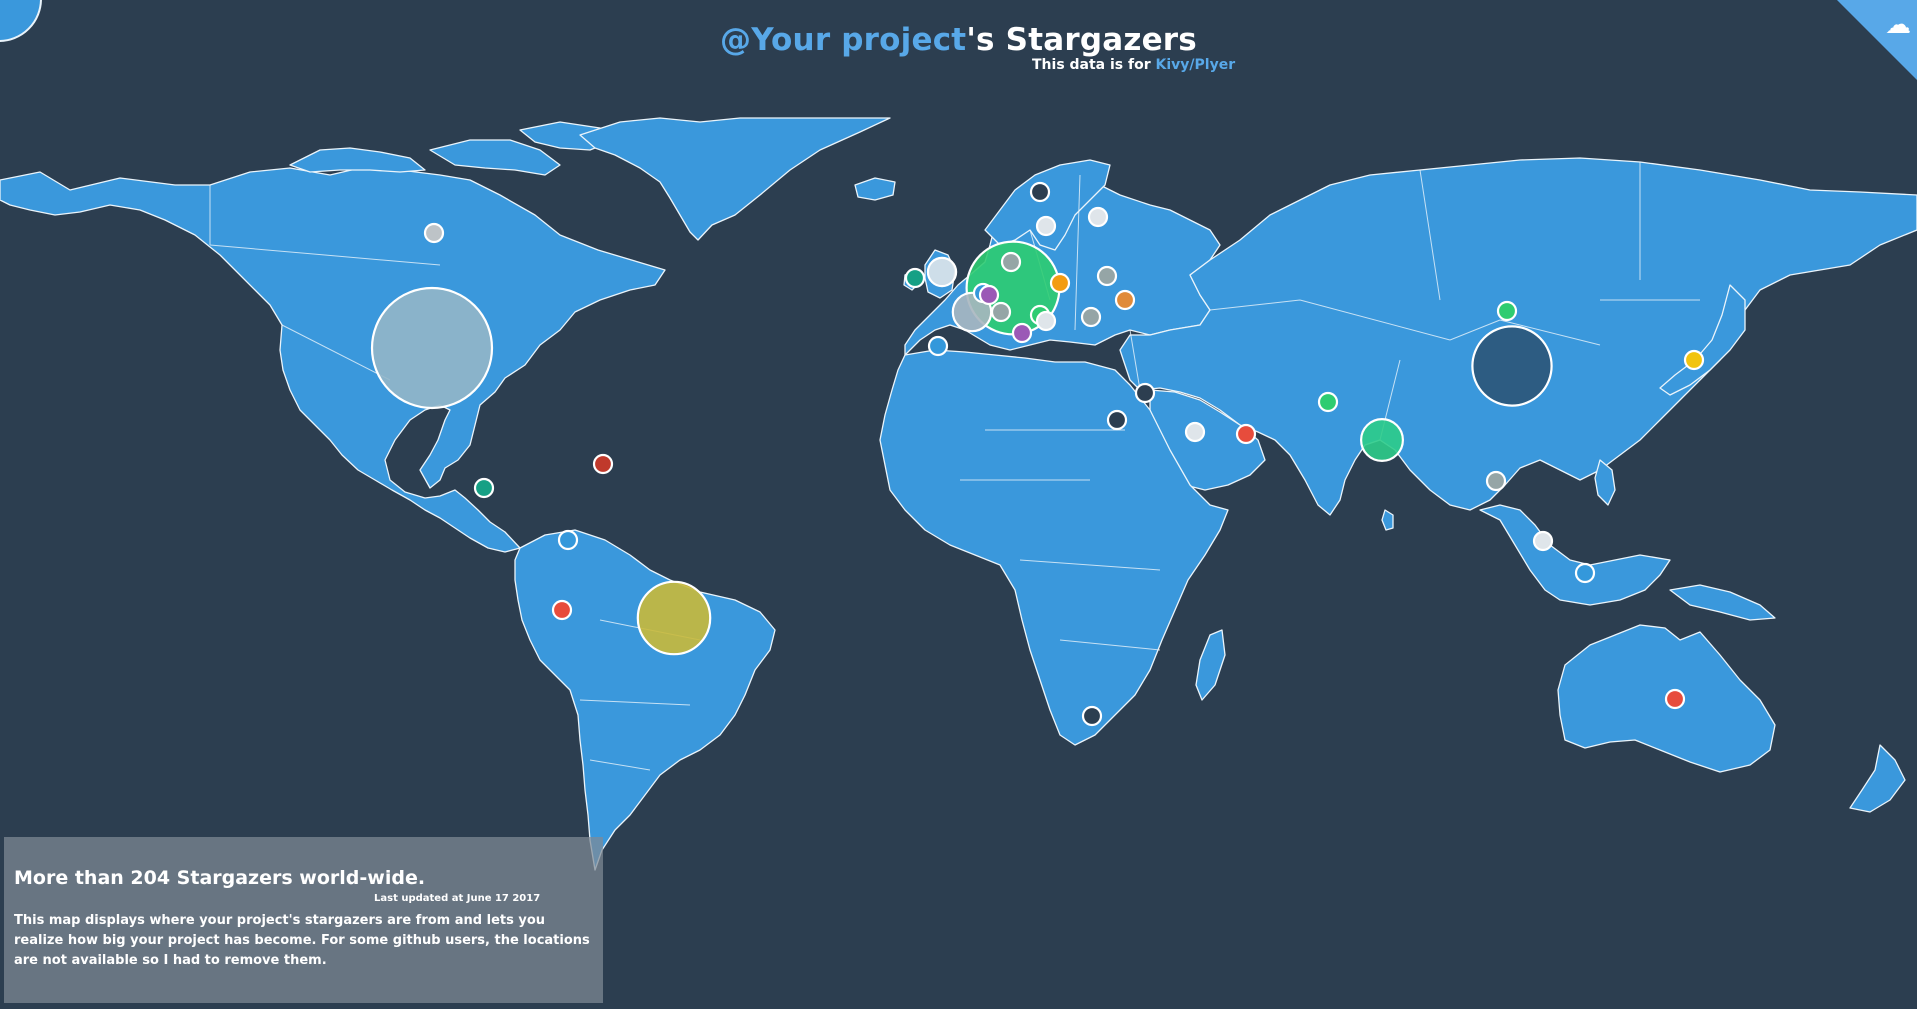  I want to click on bubble-mexico-guatemala, so click(484, 488).